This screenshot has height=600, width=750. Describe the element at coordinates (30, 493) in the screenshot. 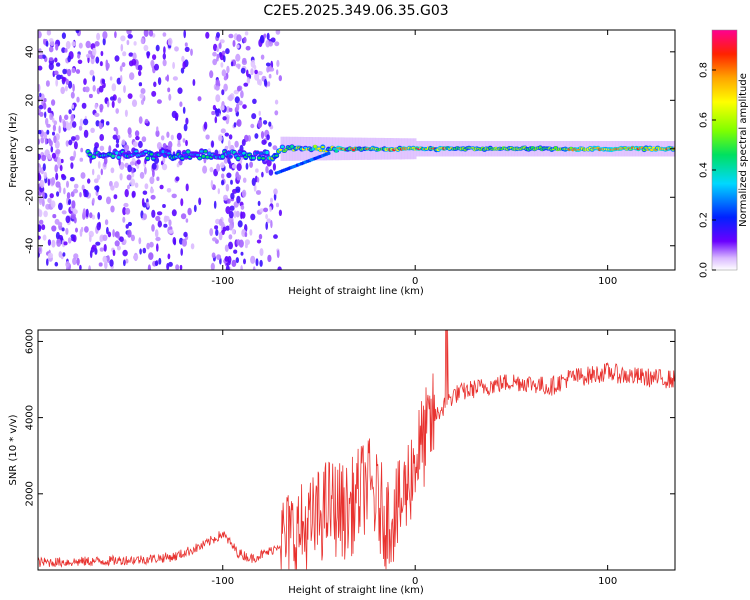

I see `snr-y-tick-label: 2000` at that location.